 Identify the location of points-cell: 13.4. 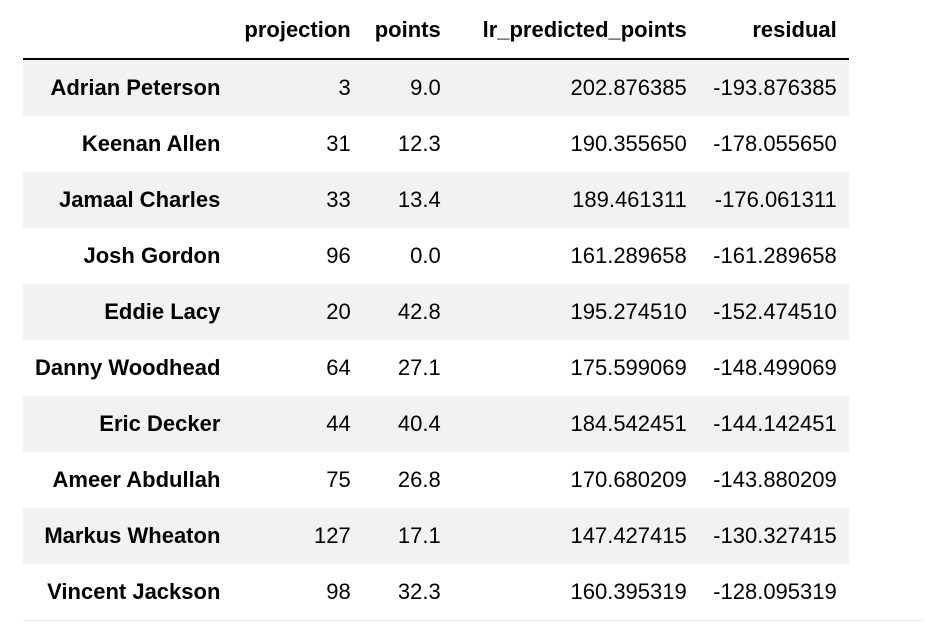
(419, 199).